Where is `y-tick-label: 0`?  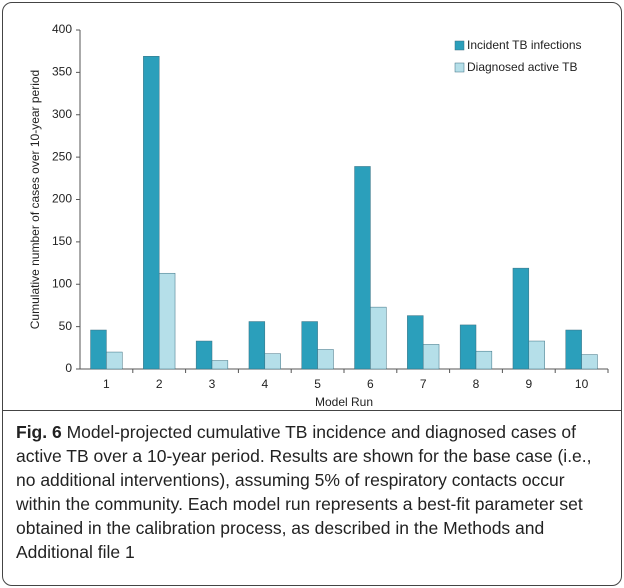 y-tick-label: 0 is located at coordinates (68, 368).